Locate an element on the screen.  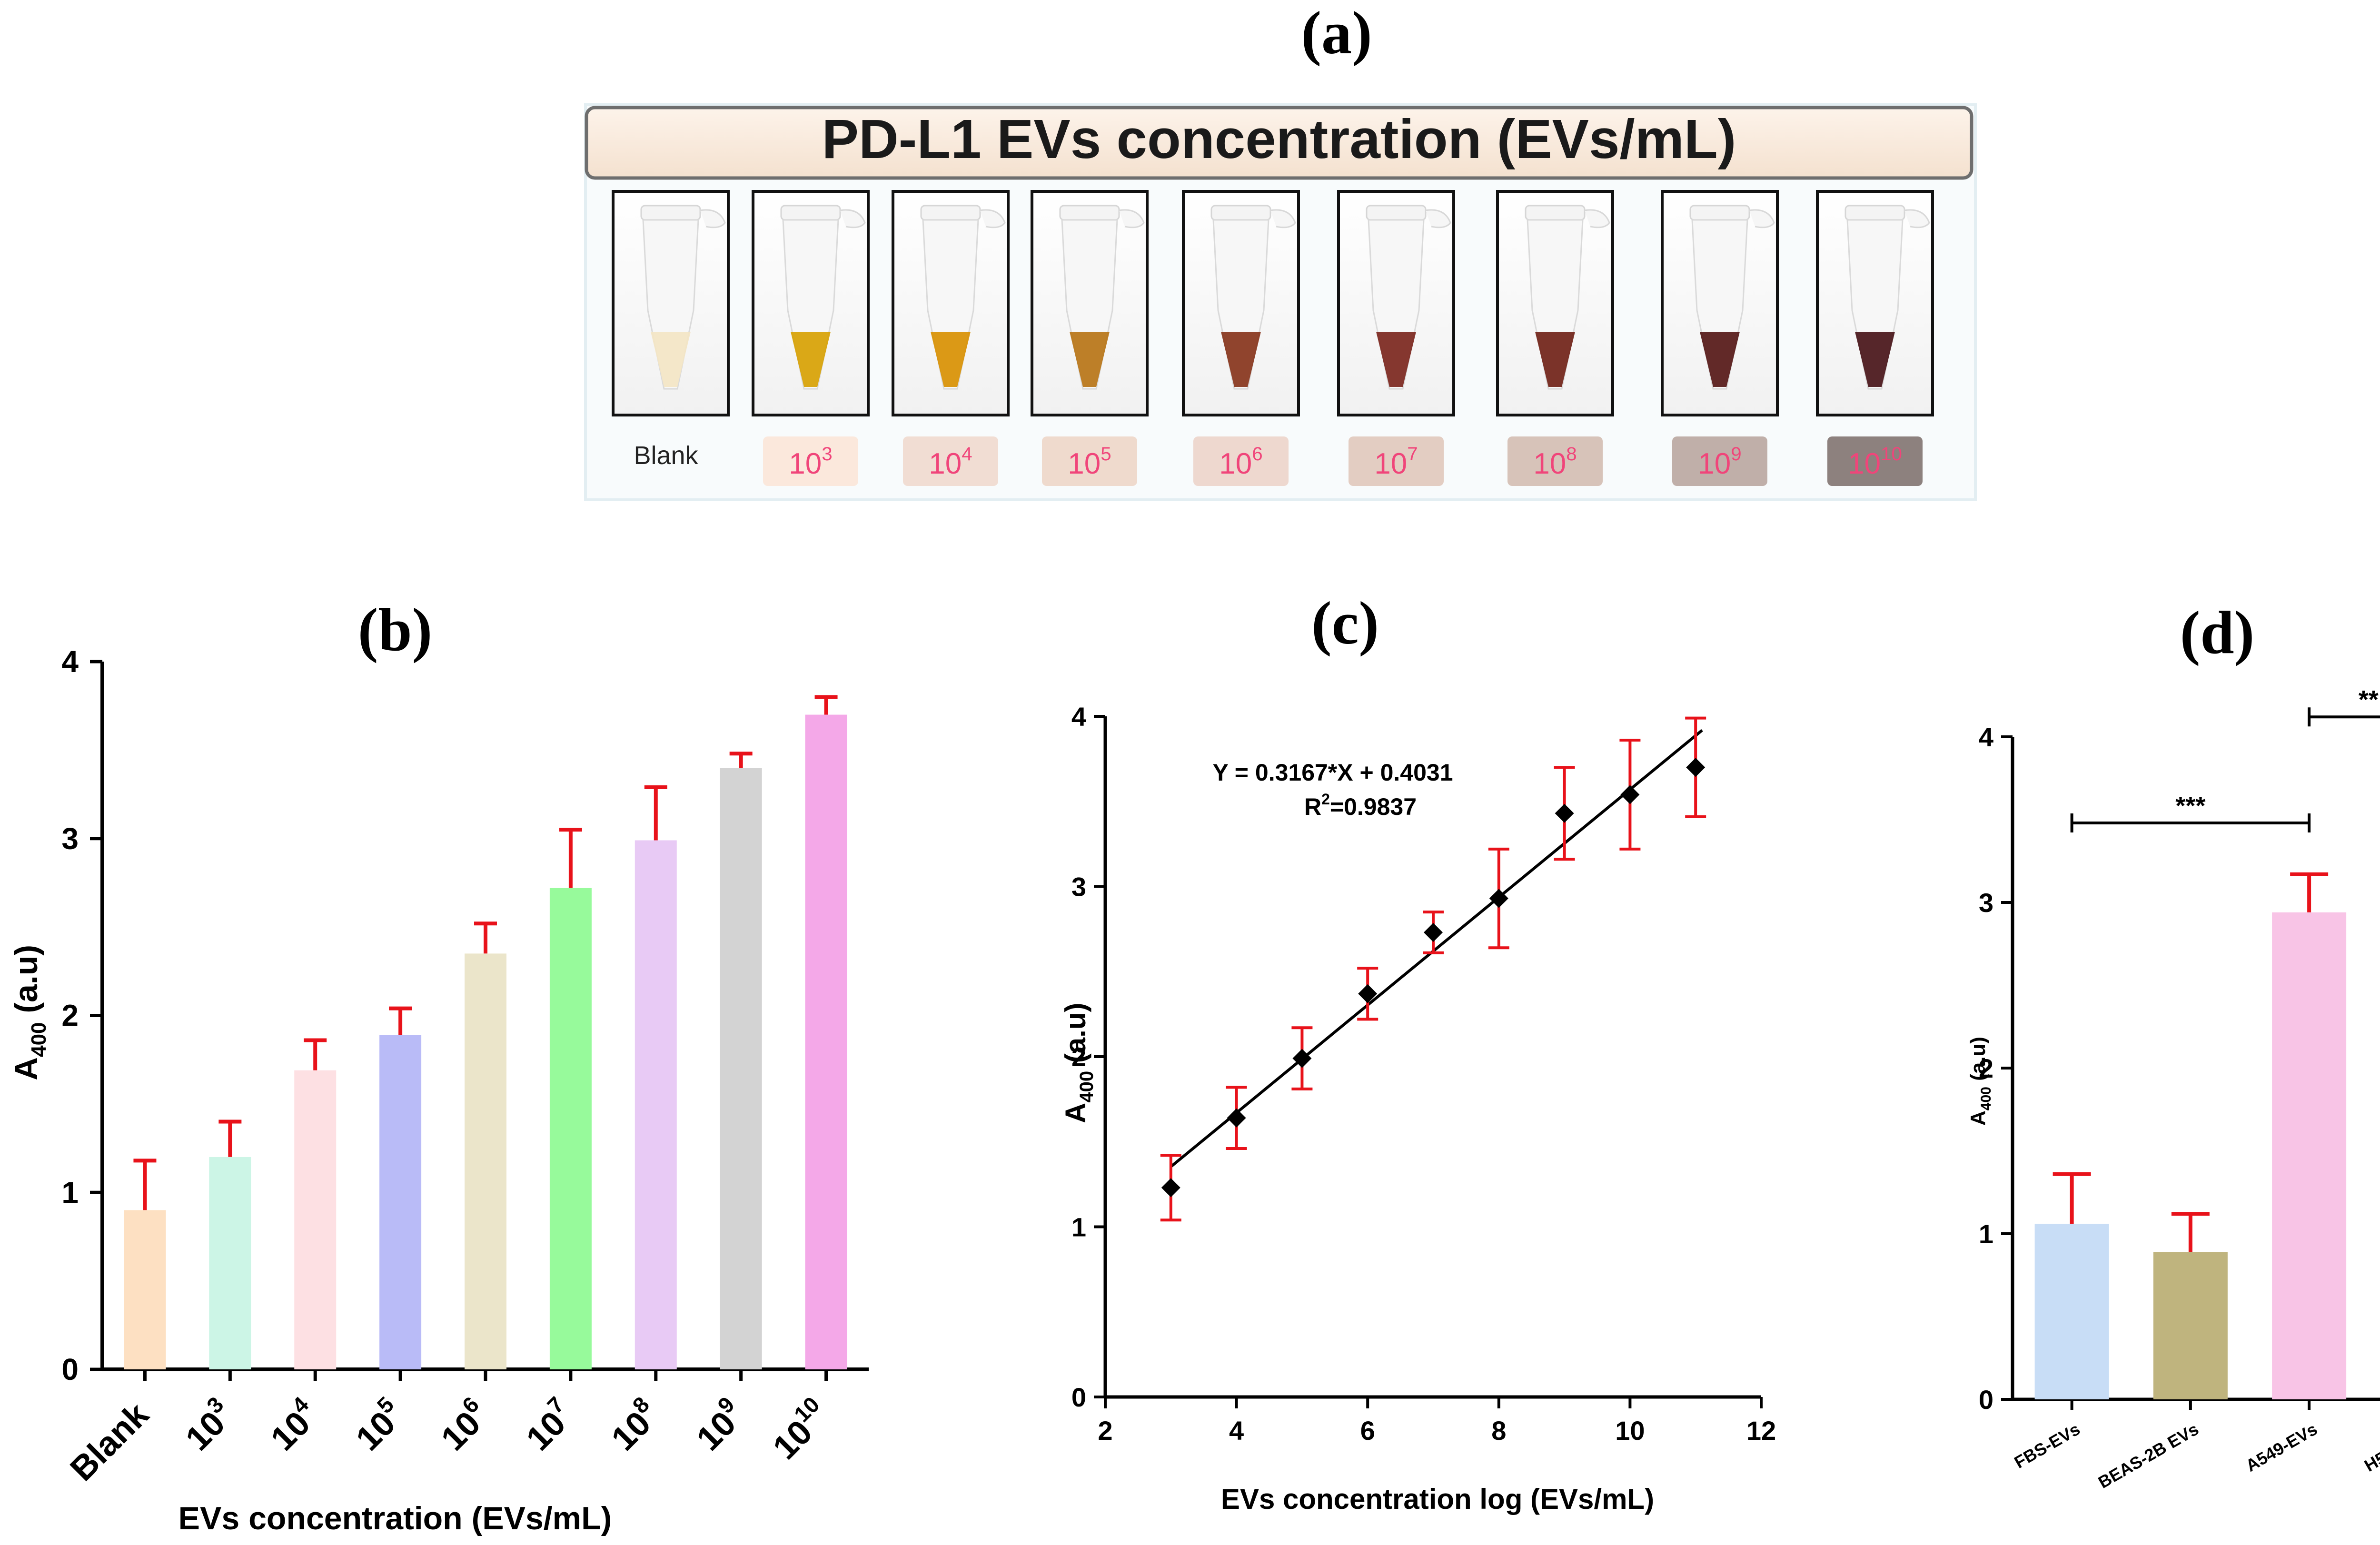
tube-row: Blank 103 104 105 106 107 108 109 1010 is located at coordinates (1273, 338).